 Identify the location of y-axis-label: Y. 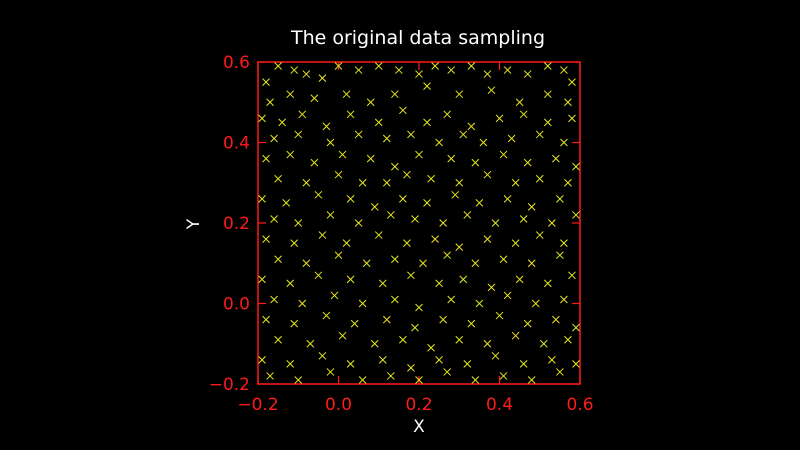
(194, 224).